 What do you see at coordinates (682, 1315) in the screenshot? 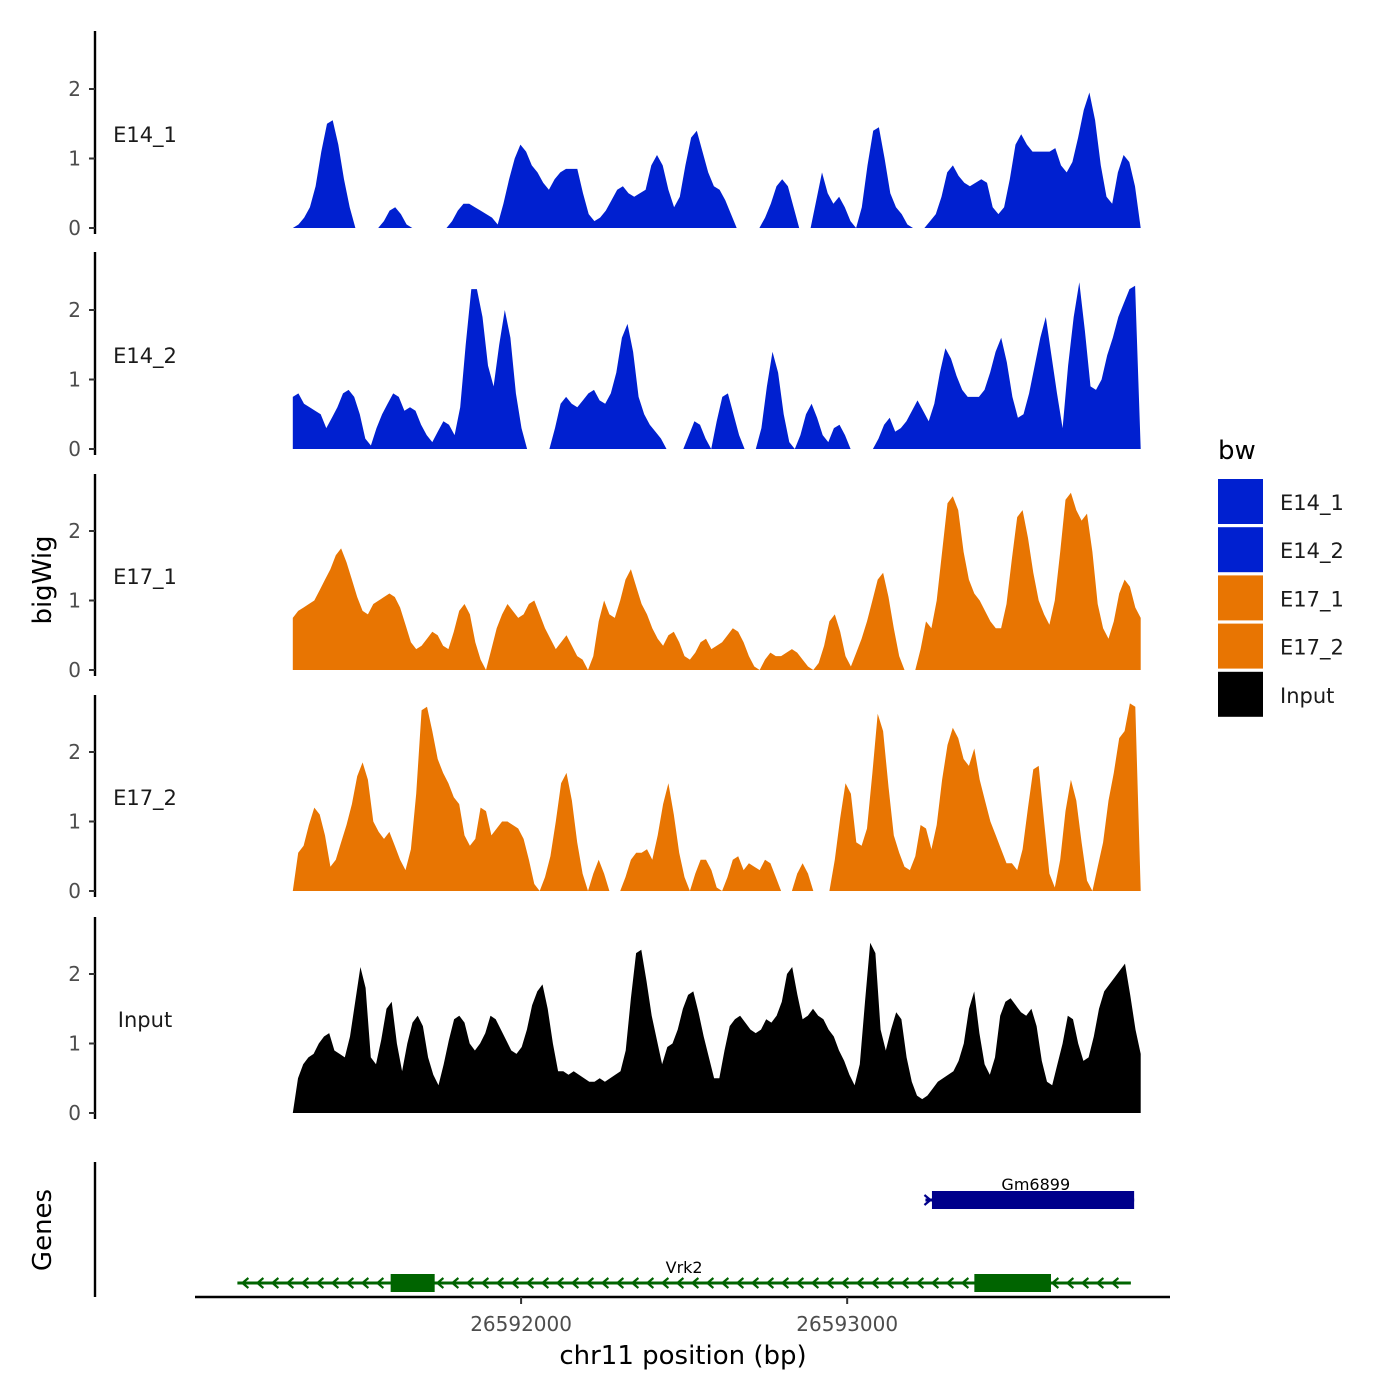
I see `x-axis: 26592000 26593000` at bounding box center [682, 1315].